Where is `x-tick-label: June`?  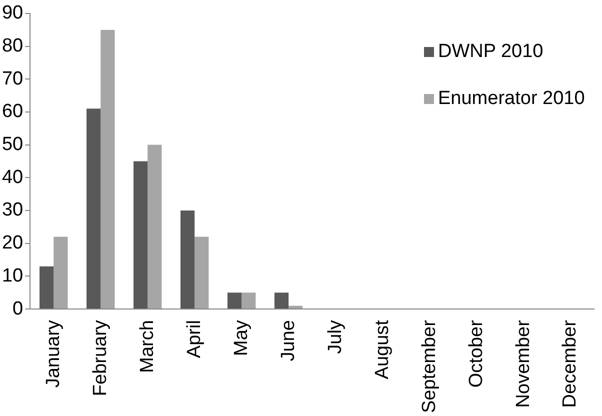
x-tick-label: June is located at coordinates (288, 341).